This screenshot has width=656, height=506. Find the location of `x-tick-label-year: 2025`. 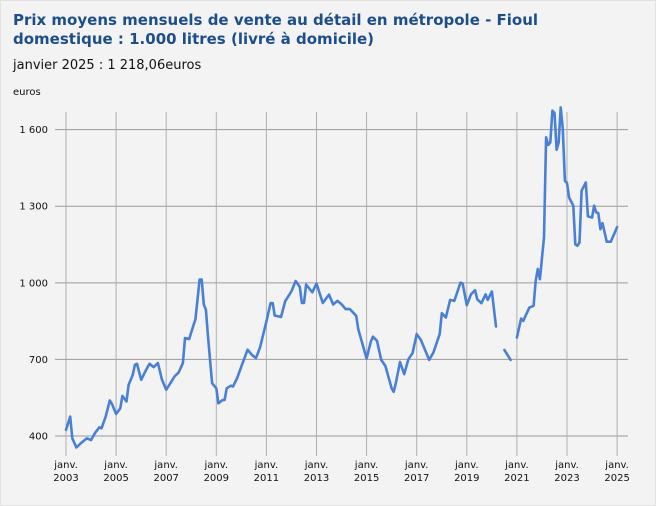

x-tick-label-year: 2025 is located at coordinates (616, 478).